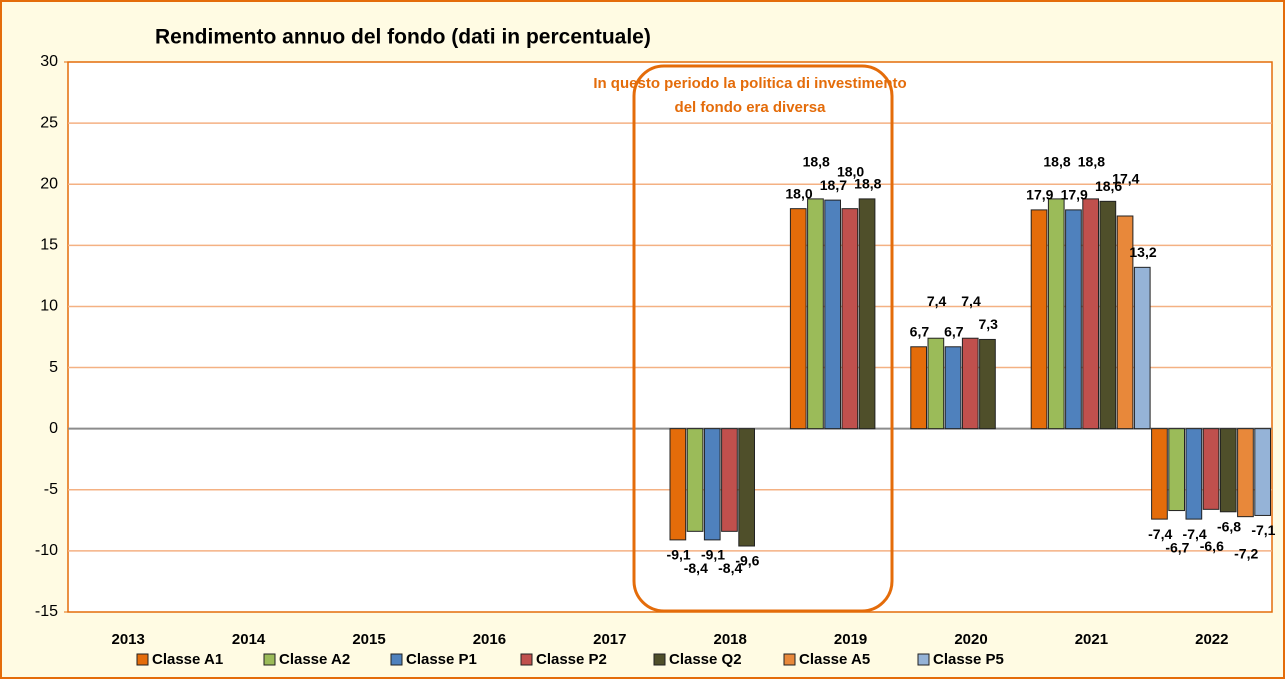 This screenshot has height=679, width=1285. Describe the element at coordinates (49, 61) in the screenshot. I see `y-tick-label: 30` at that location.